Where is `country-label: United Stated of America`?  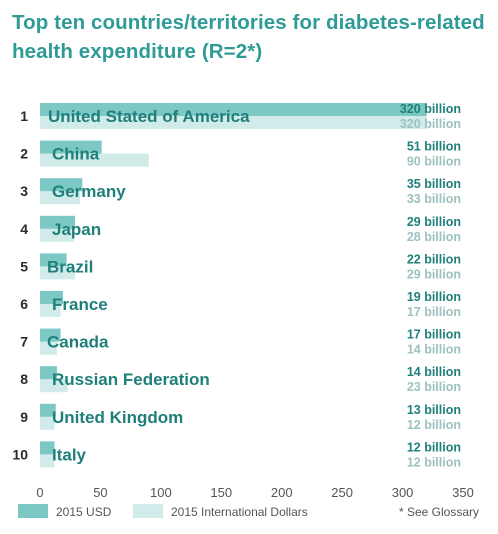
country-label: United Stated of America is located at coordinates (149, 116).